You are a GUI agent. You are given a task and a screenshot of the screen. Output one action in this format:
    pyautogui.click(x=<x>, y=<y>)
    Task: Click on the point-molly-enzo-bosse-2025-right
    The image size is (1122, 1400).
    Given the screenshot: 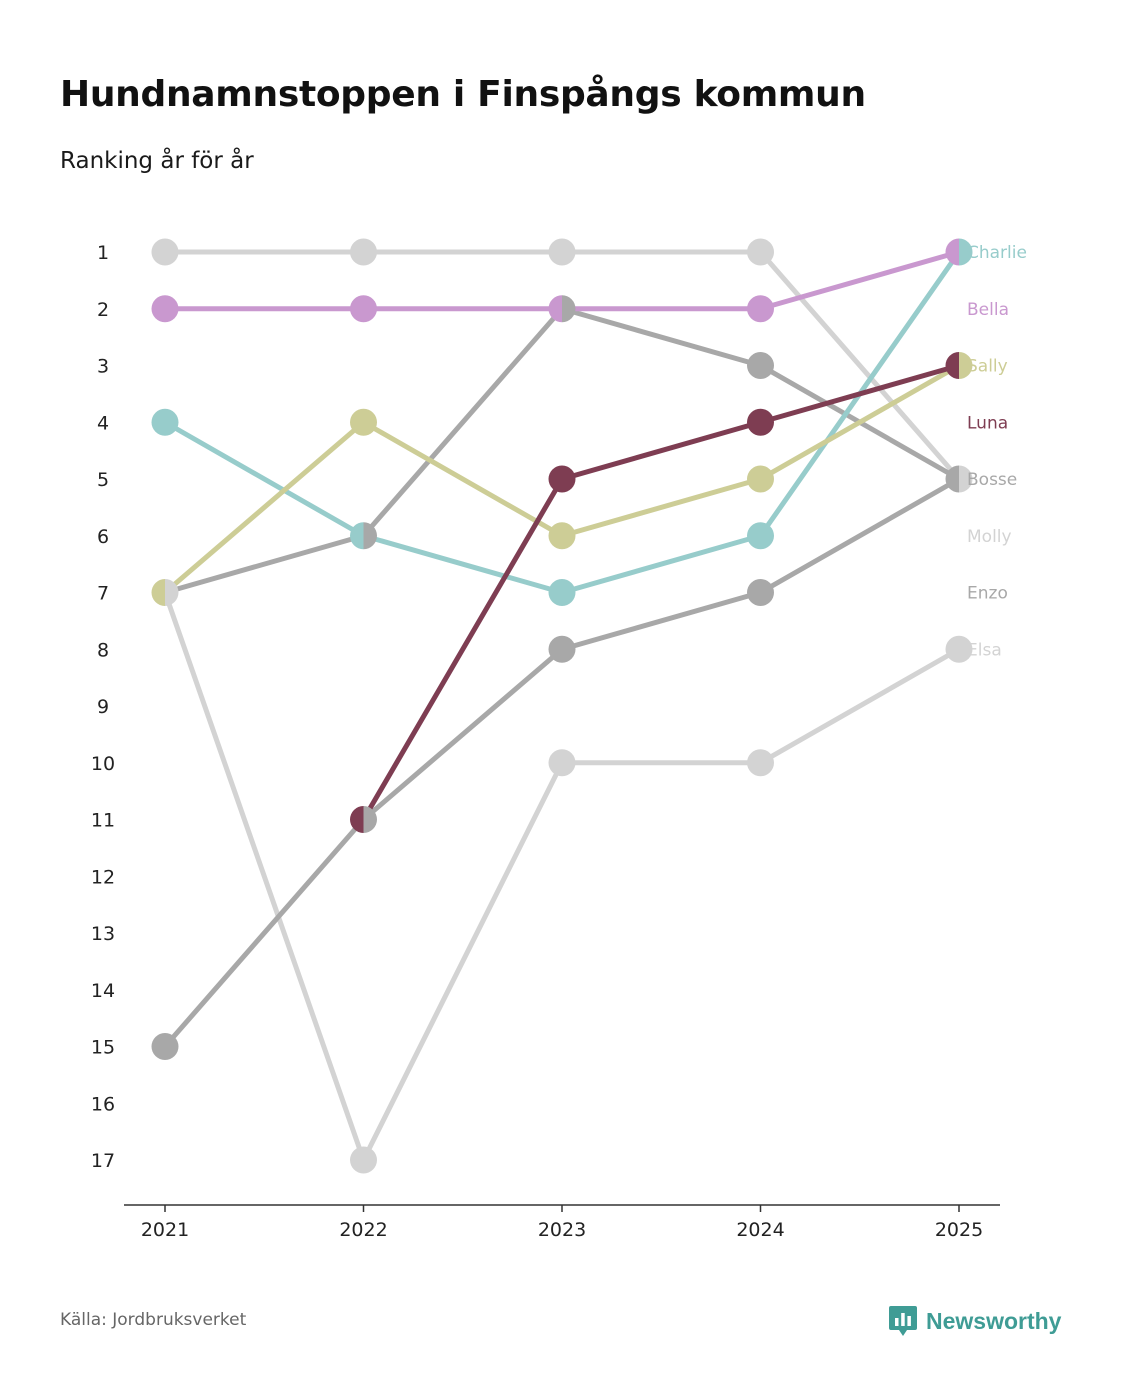 What is the action you would take?
    pyautogui.click(x=966, y=479)
    